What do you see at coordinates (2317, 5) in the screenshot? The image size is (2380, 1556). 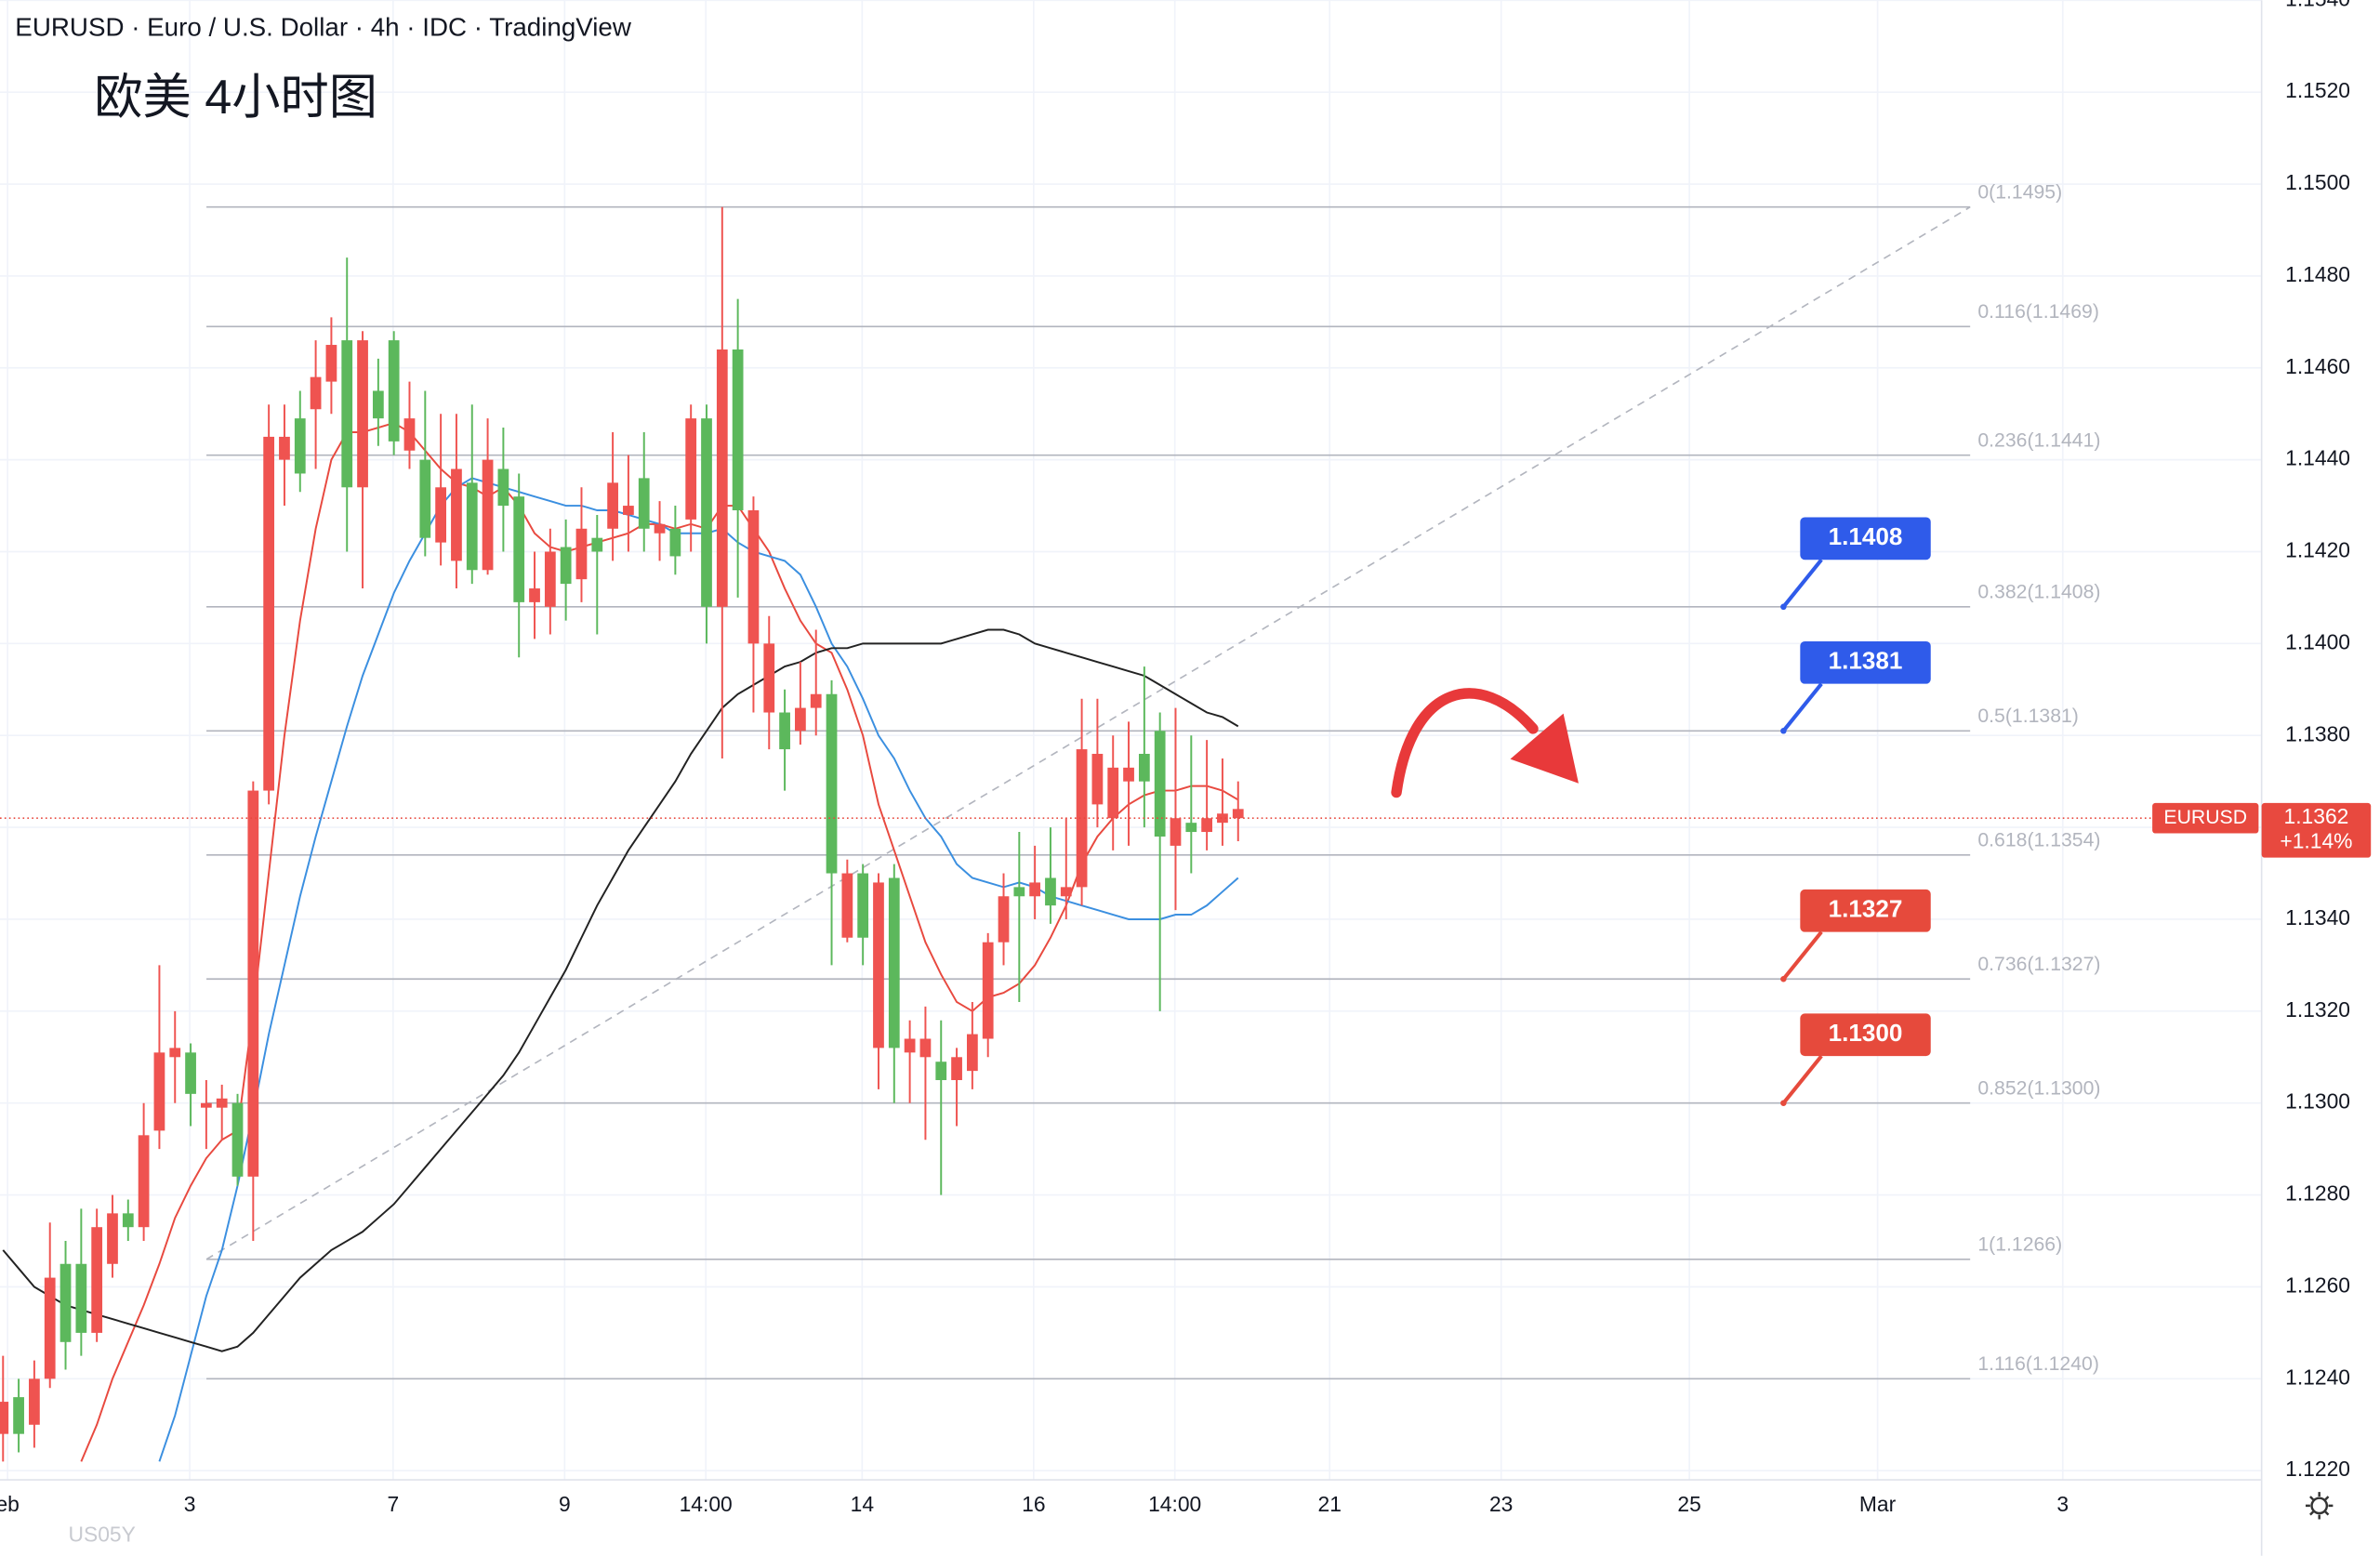 I see `y-tick-label: 1.1540` at bounding box center [2317, 5].